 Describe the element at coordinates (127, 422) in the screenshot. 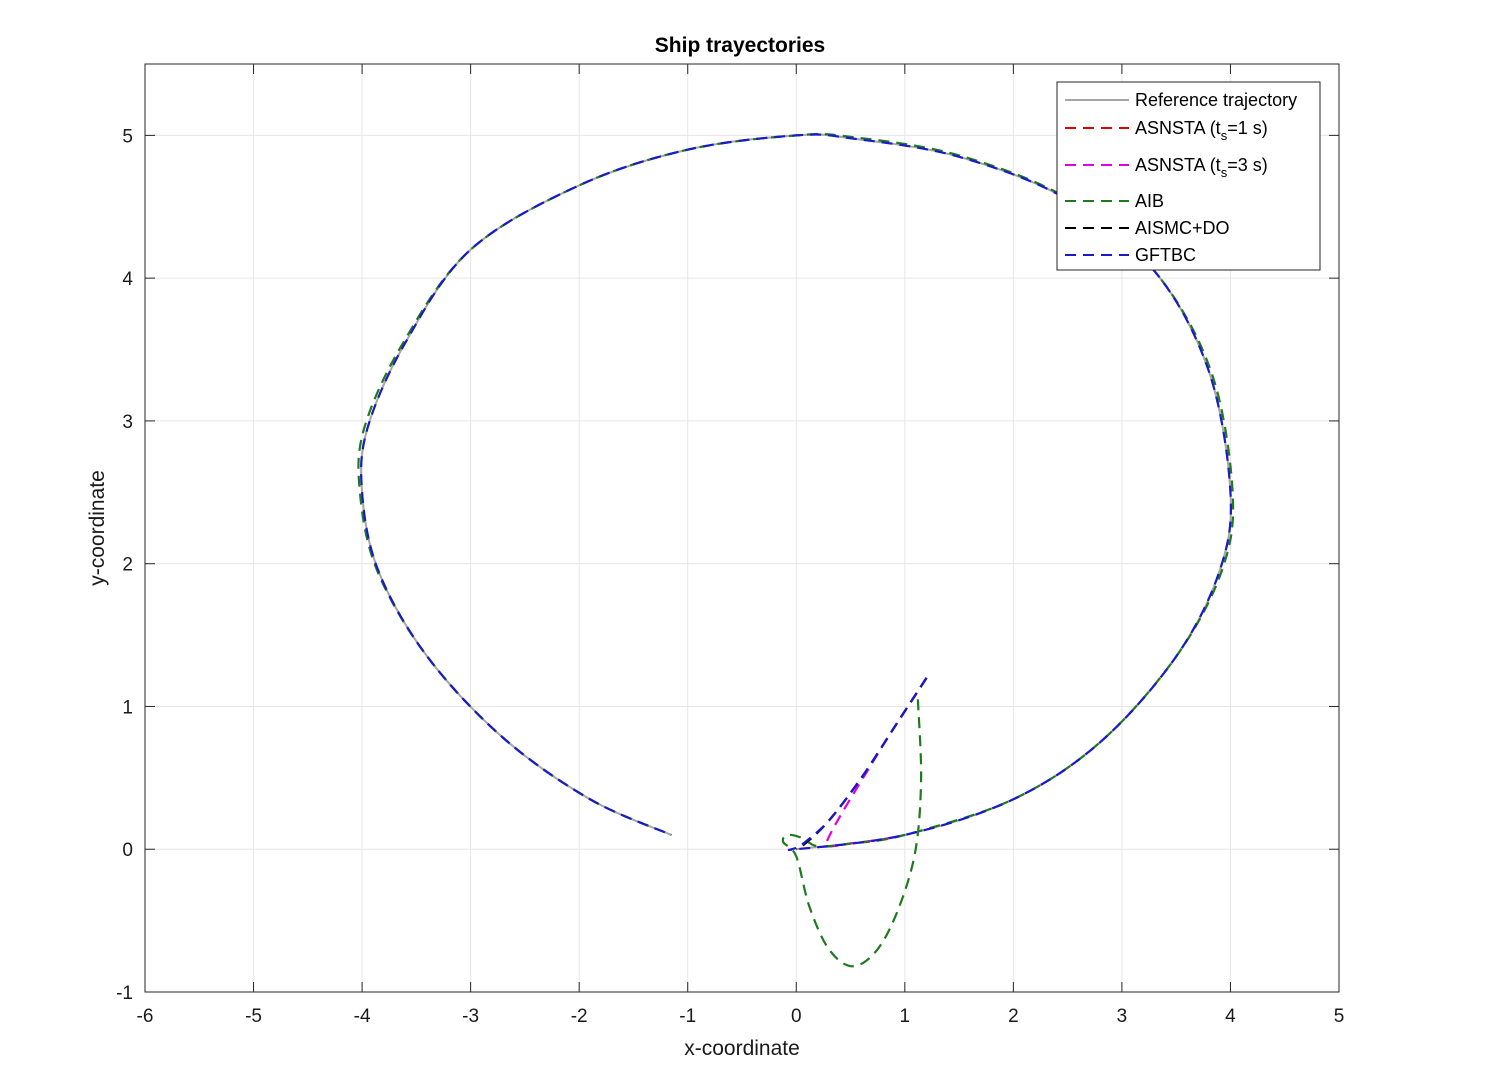

I see `y-tick-label: 3` at that location.